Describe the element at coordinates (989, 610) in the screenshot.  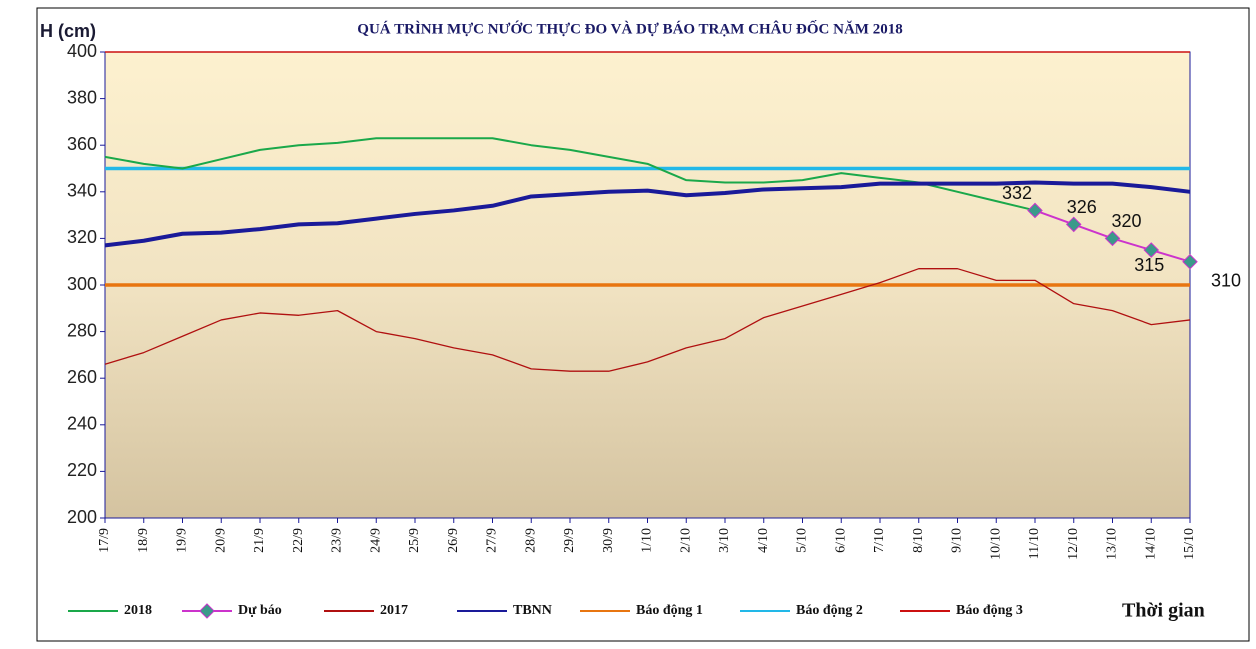
I see `legend-label: Báo động 3` at that location.